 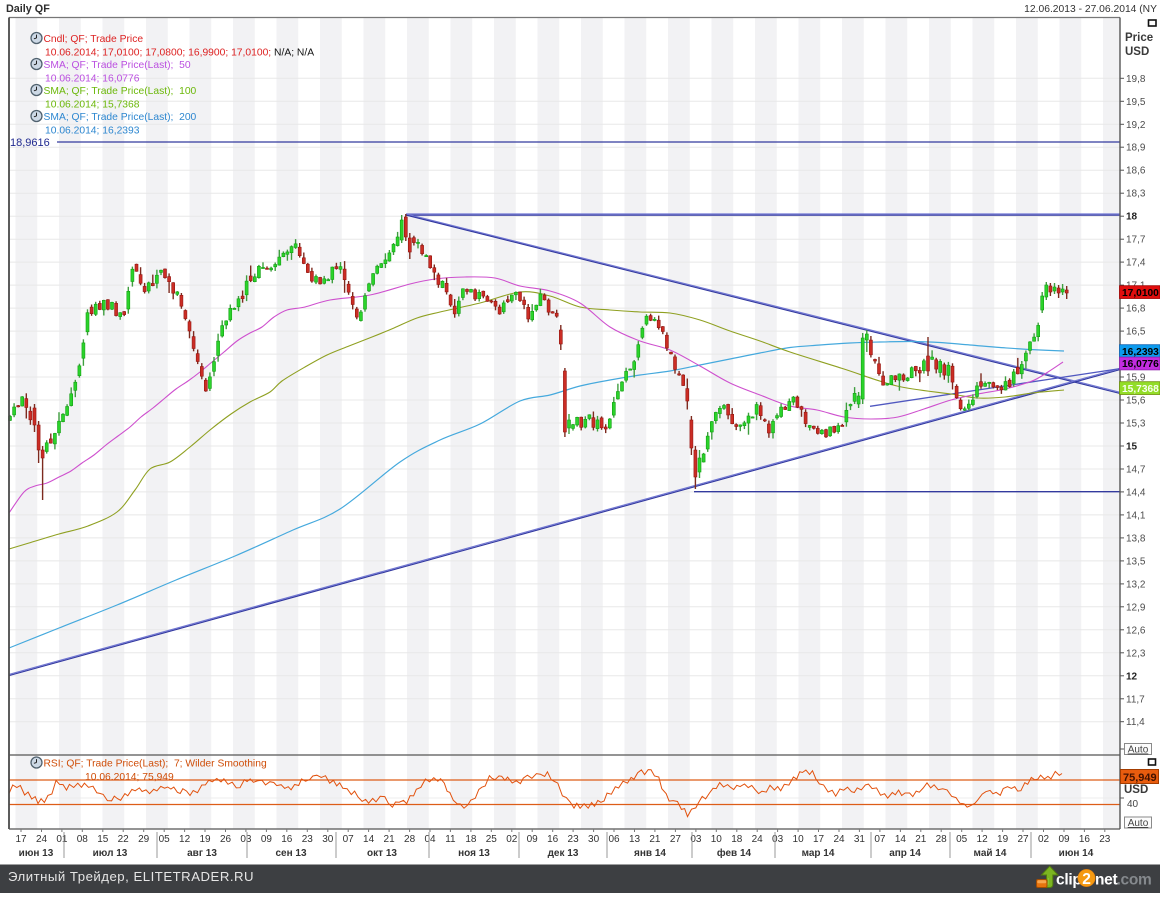 I want to click on svg-text:SMA; QF; Trade Price(Last); 5: SMA; QF; Trade Price(Last); 50, so click(x=117, y=65).